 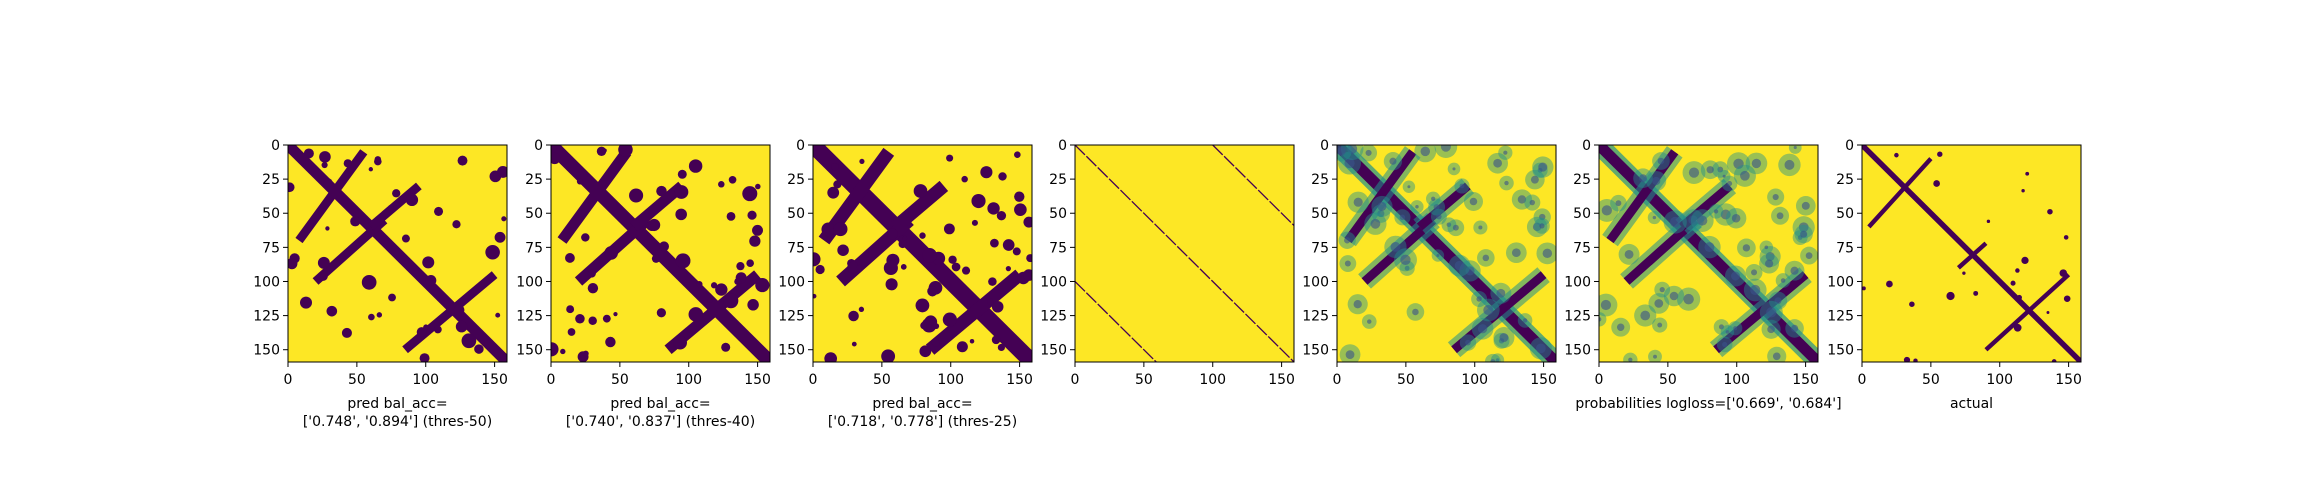 What do you see at coordinates (1337, 380) in the screenshot?
I see `x-tick-label: 0` at bounding box center [1337, 380].